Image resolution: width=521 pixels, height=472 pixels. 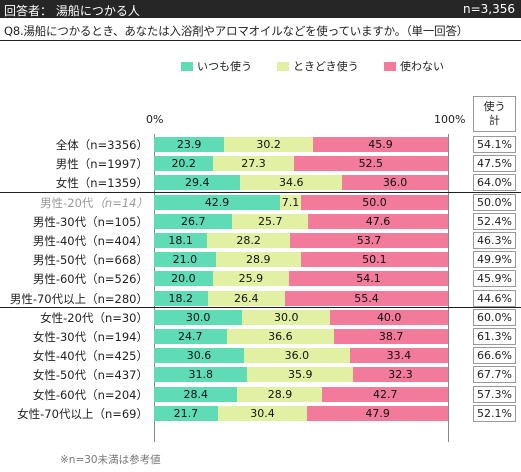 I want to click on row-label: 男性-70代以上（n=280）, so click(x=78, y=298).